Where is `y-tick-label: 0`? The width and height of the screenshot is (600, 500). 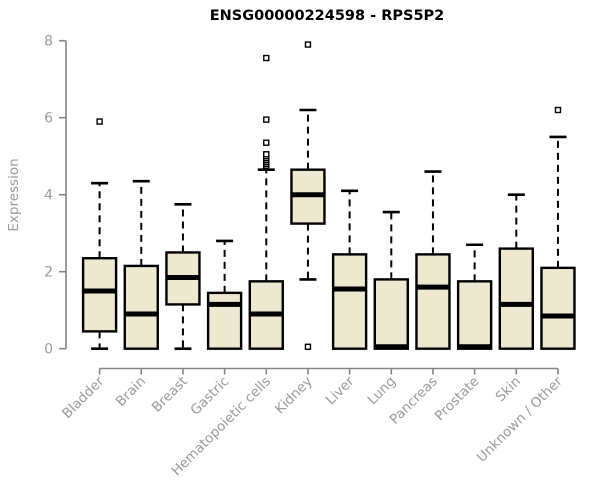
y-tick-label: 0 is located at coordinates (48, 350).